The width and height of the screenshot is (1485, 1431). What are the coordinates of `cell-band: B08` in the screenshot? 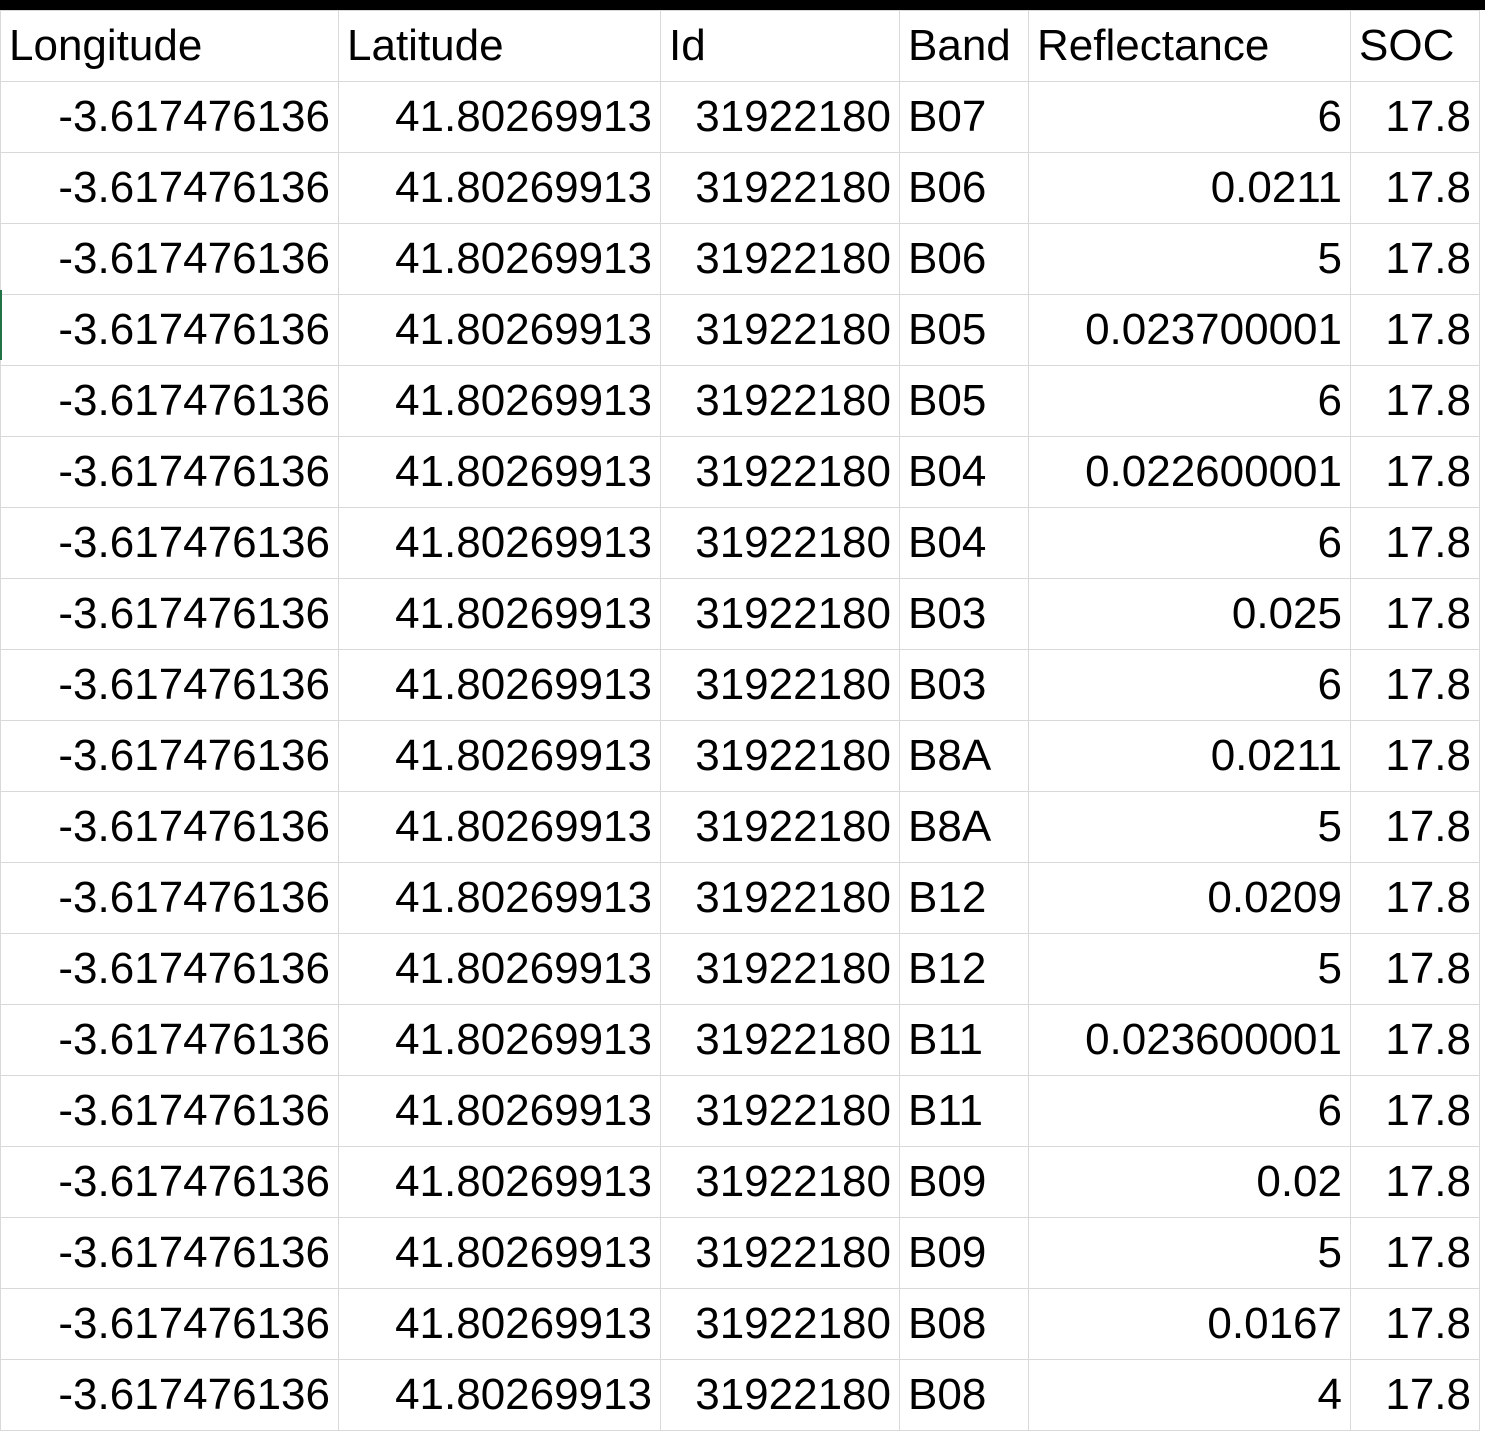 It's located at (964, 1395).